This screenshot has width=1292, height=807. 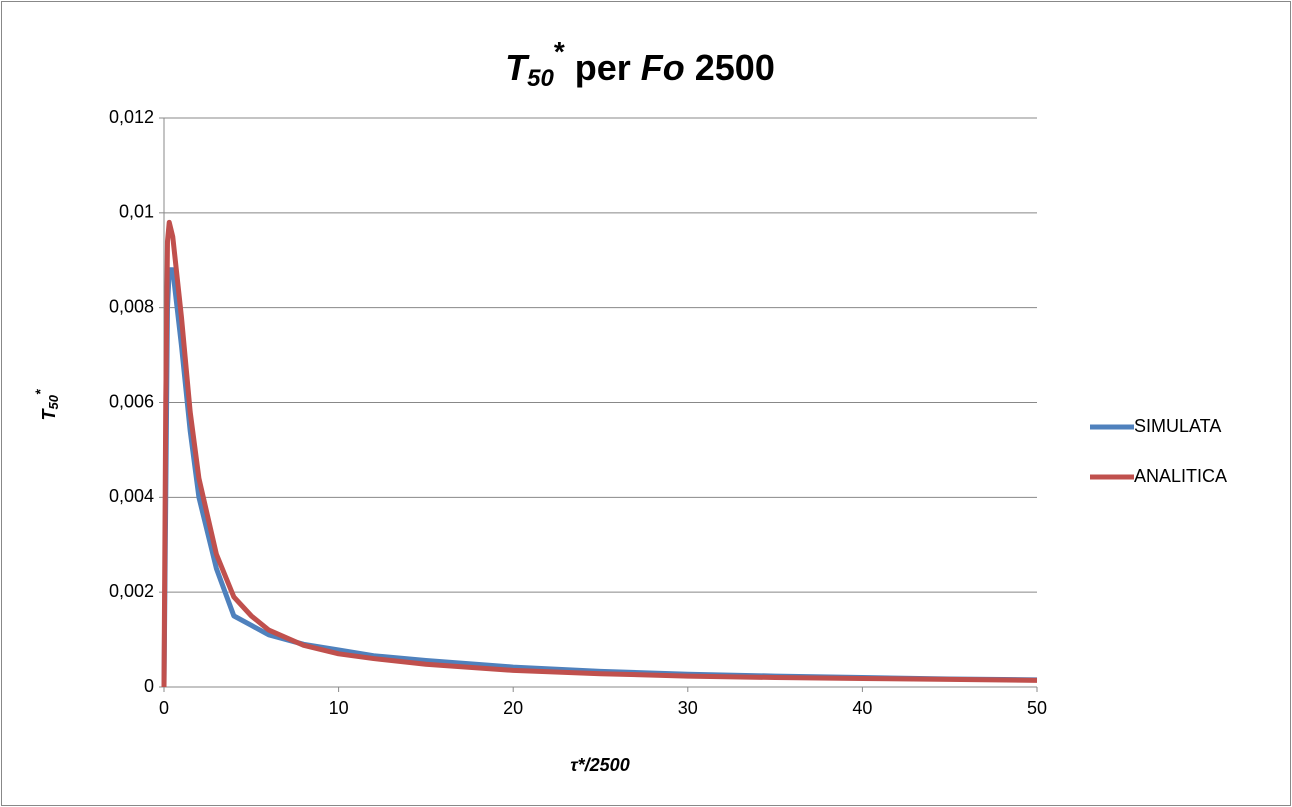 I want to click on y-axis-label: T50*, so click(x=47, y=404).